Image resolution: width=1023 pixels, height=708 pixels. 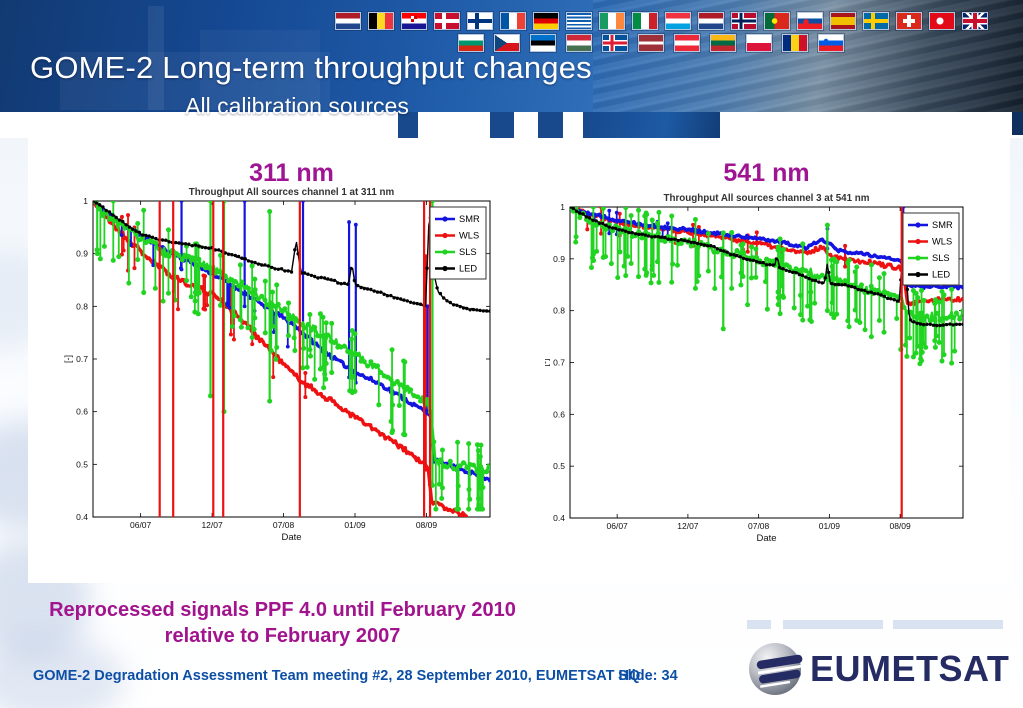 What do you see at coordinates (909, 21) in the screenshot?
I see `flag-icon-switzerland` at bounding box center [909, 21].